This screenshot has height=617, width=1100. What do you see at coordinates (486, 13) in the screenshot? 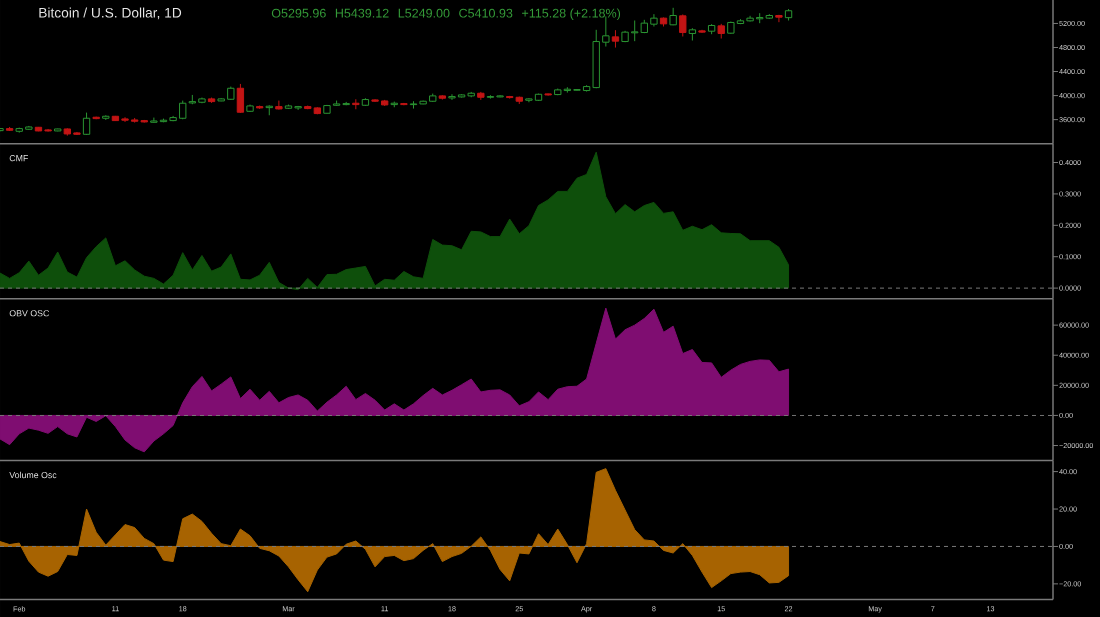
I see `annotation: C5410.93` at bounding box center [486, 13].